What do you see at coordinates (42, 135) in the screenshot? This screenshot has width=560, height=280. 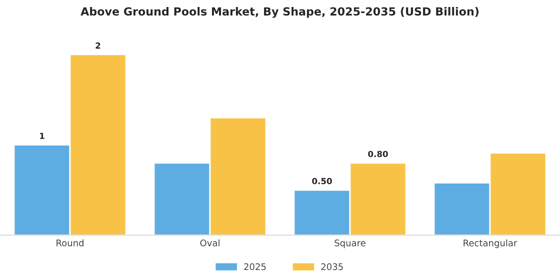 I see `data-label: 1` at bounding box center [42, 135].